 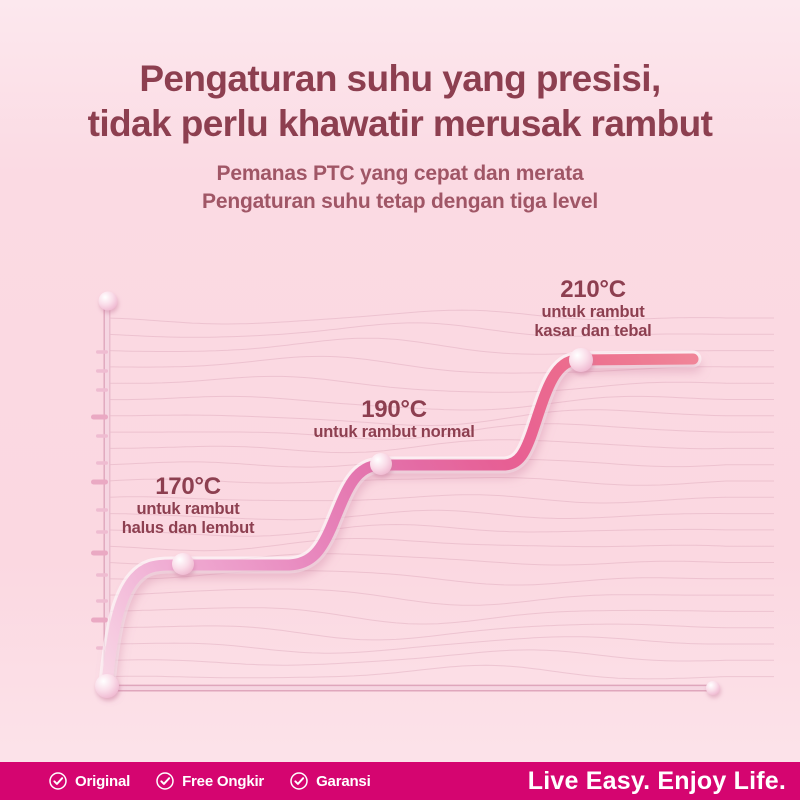 I want to click on x-axis, so click(x=410, y=688).